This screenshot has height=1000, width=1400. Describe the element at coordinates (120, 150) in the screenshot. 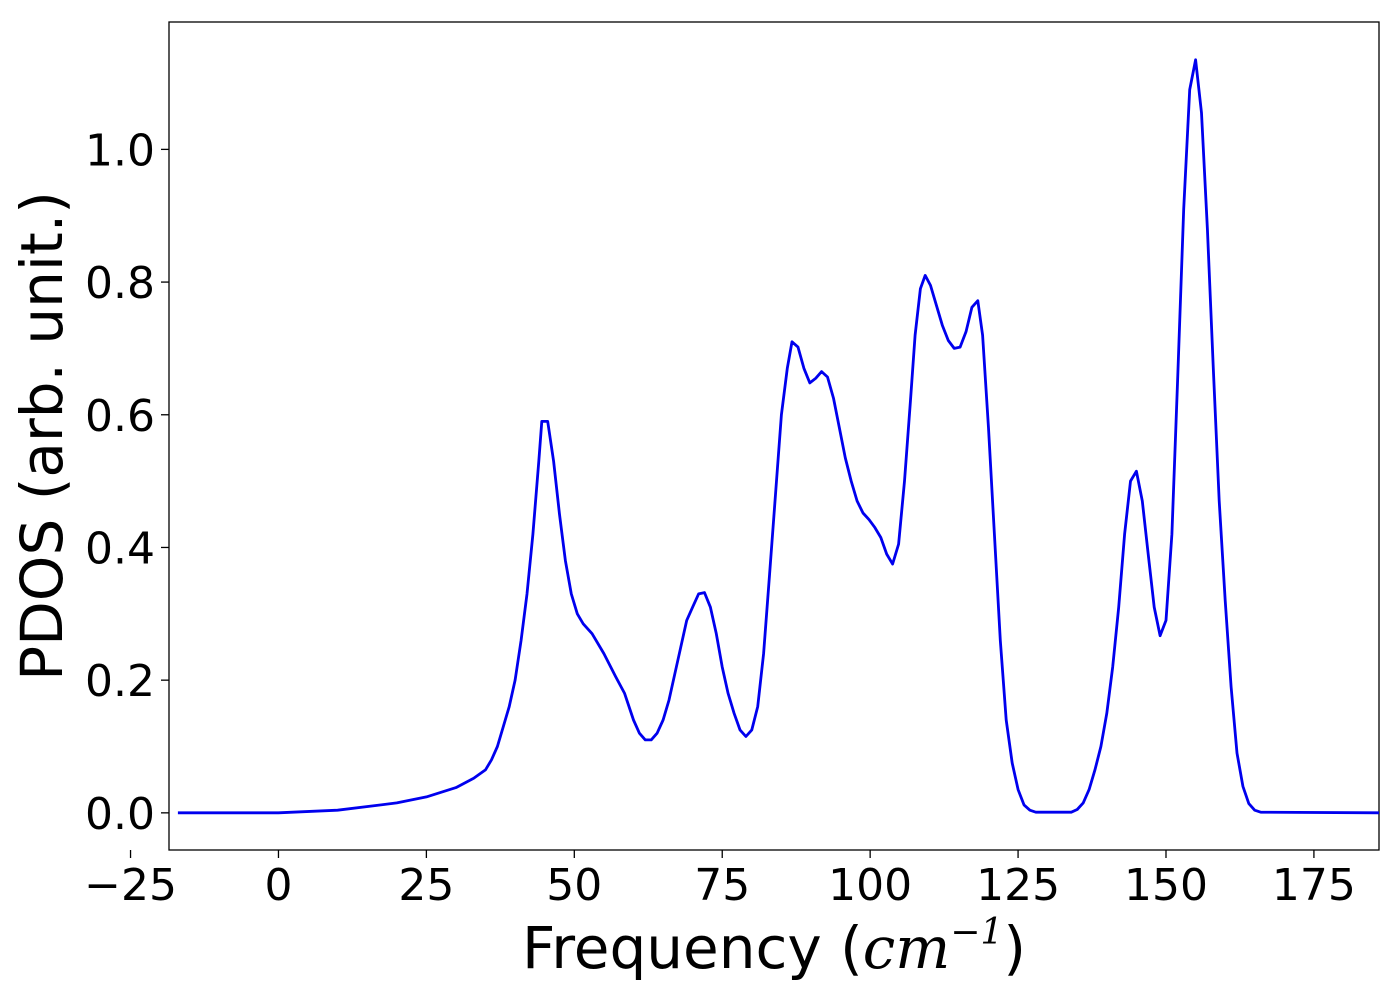

I see `y-tick-label: 1.0` at that location.